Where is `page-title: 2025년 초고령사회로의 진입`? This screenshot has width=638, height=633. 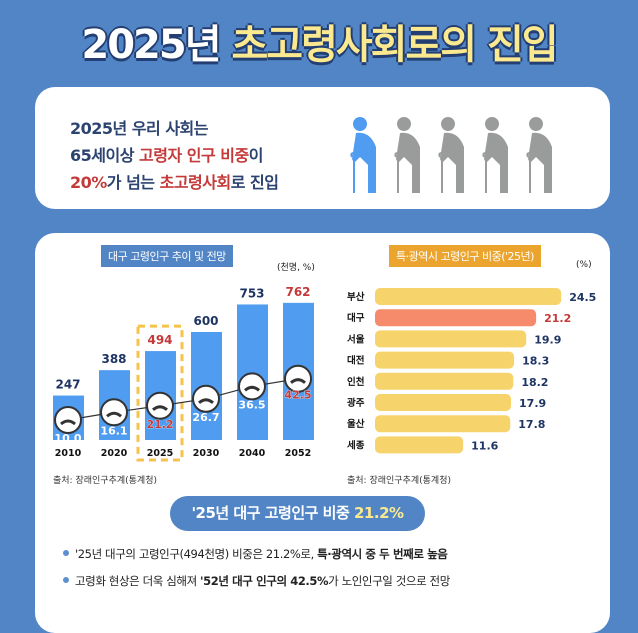 page-title: 2025년 초고령사회로의 진입 is located at coordinates (319, 41).